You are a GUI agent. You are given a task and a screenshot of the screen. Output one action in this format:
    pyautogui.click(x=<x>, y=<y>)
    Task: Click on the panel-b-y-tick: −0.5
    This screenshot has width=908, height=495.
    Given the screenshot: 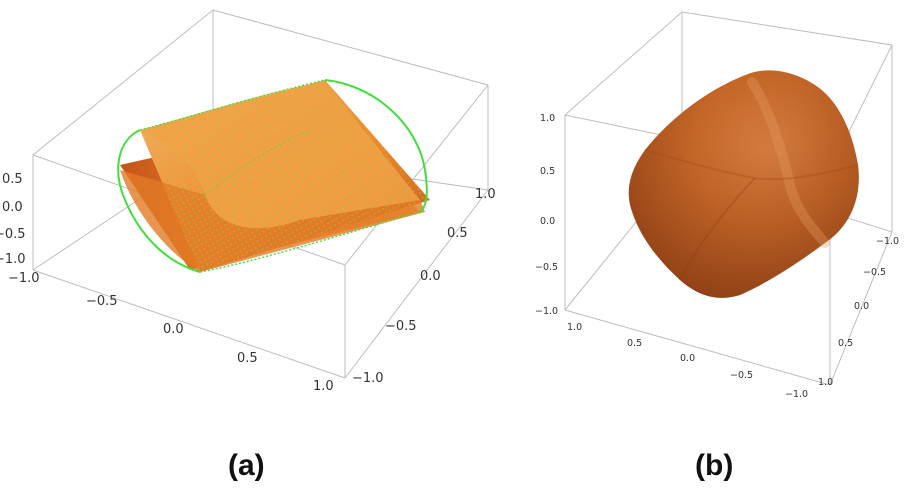 What is the action you would take?
    pyautogui.click(x=874, y=272)
    